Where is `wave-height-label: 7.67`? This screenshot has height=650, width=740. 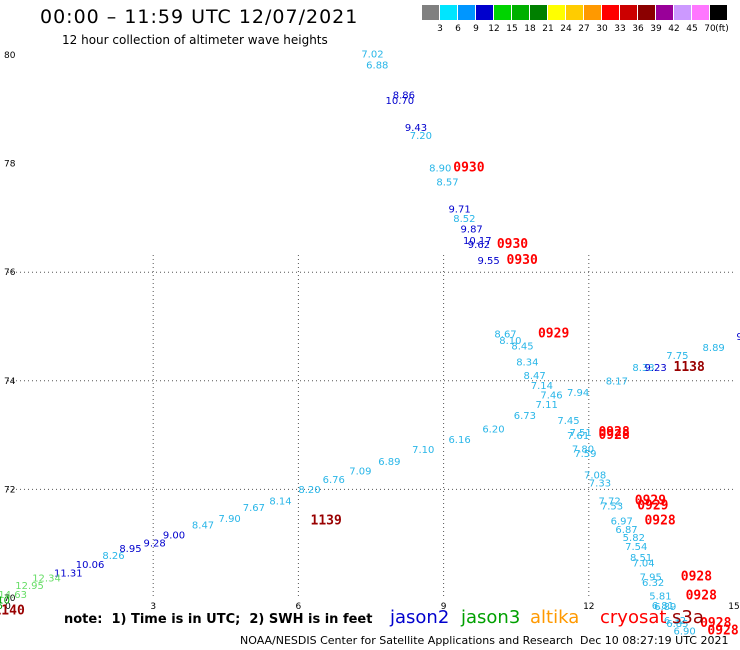
wave-height-label: 7.67 is located at coordinates (254, 508).